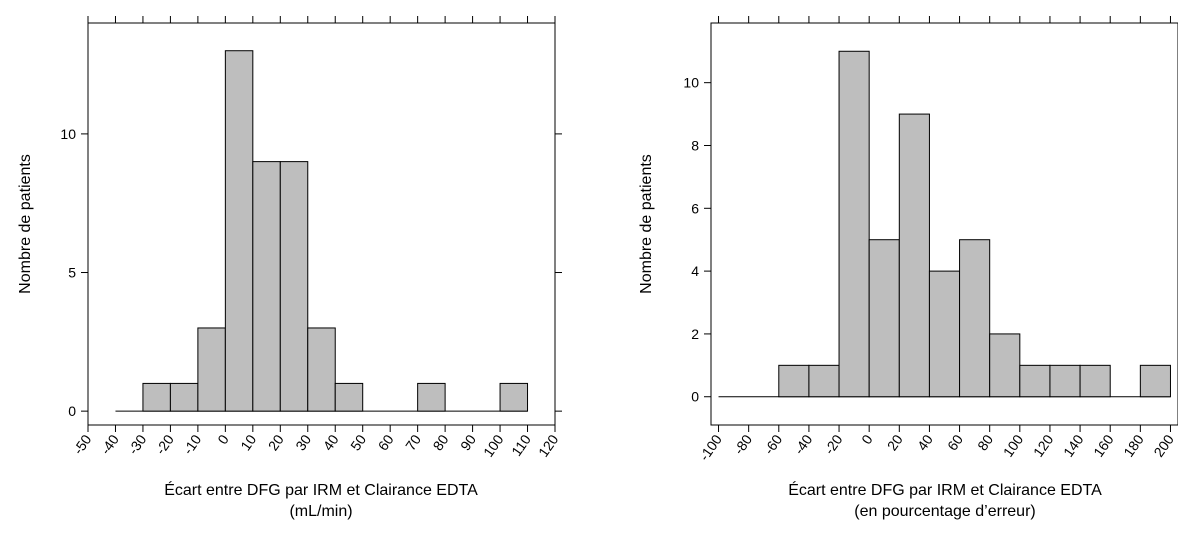  Describe the element at coordinates (944, 511) in the screenshot. I see `x-axis-label-line2: (en pourcentage d’erreur)` at that location.